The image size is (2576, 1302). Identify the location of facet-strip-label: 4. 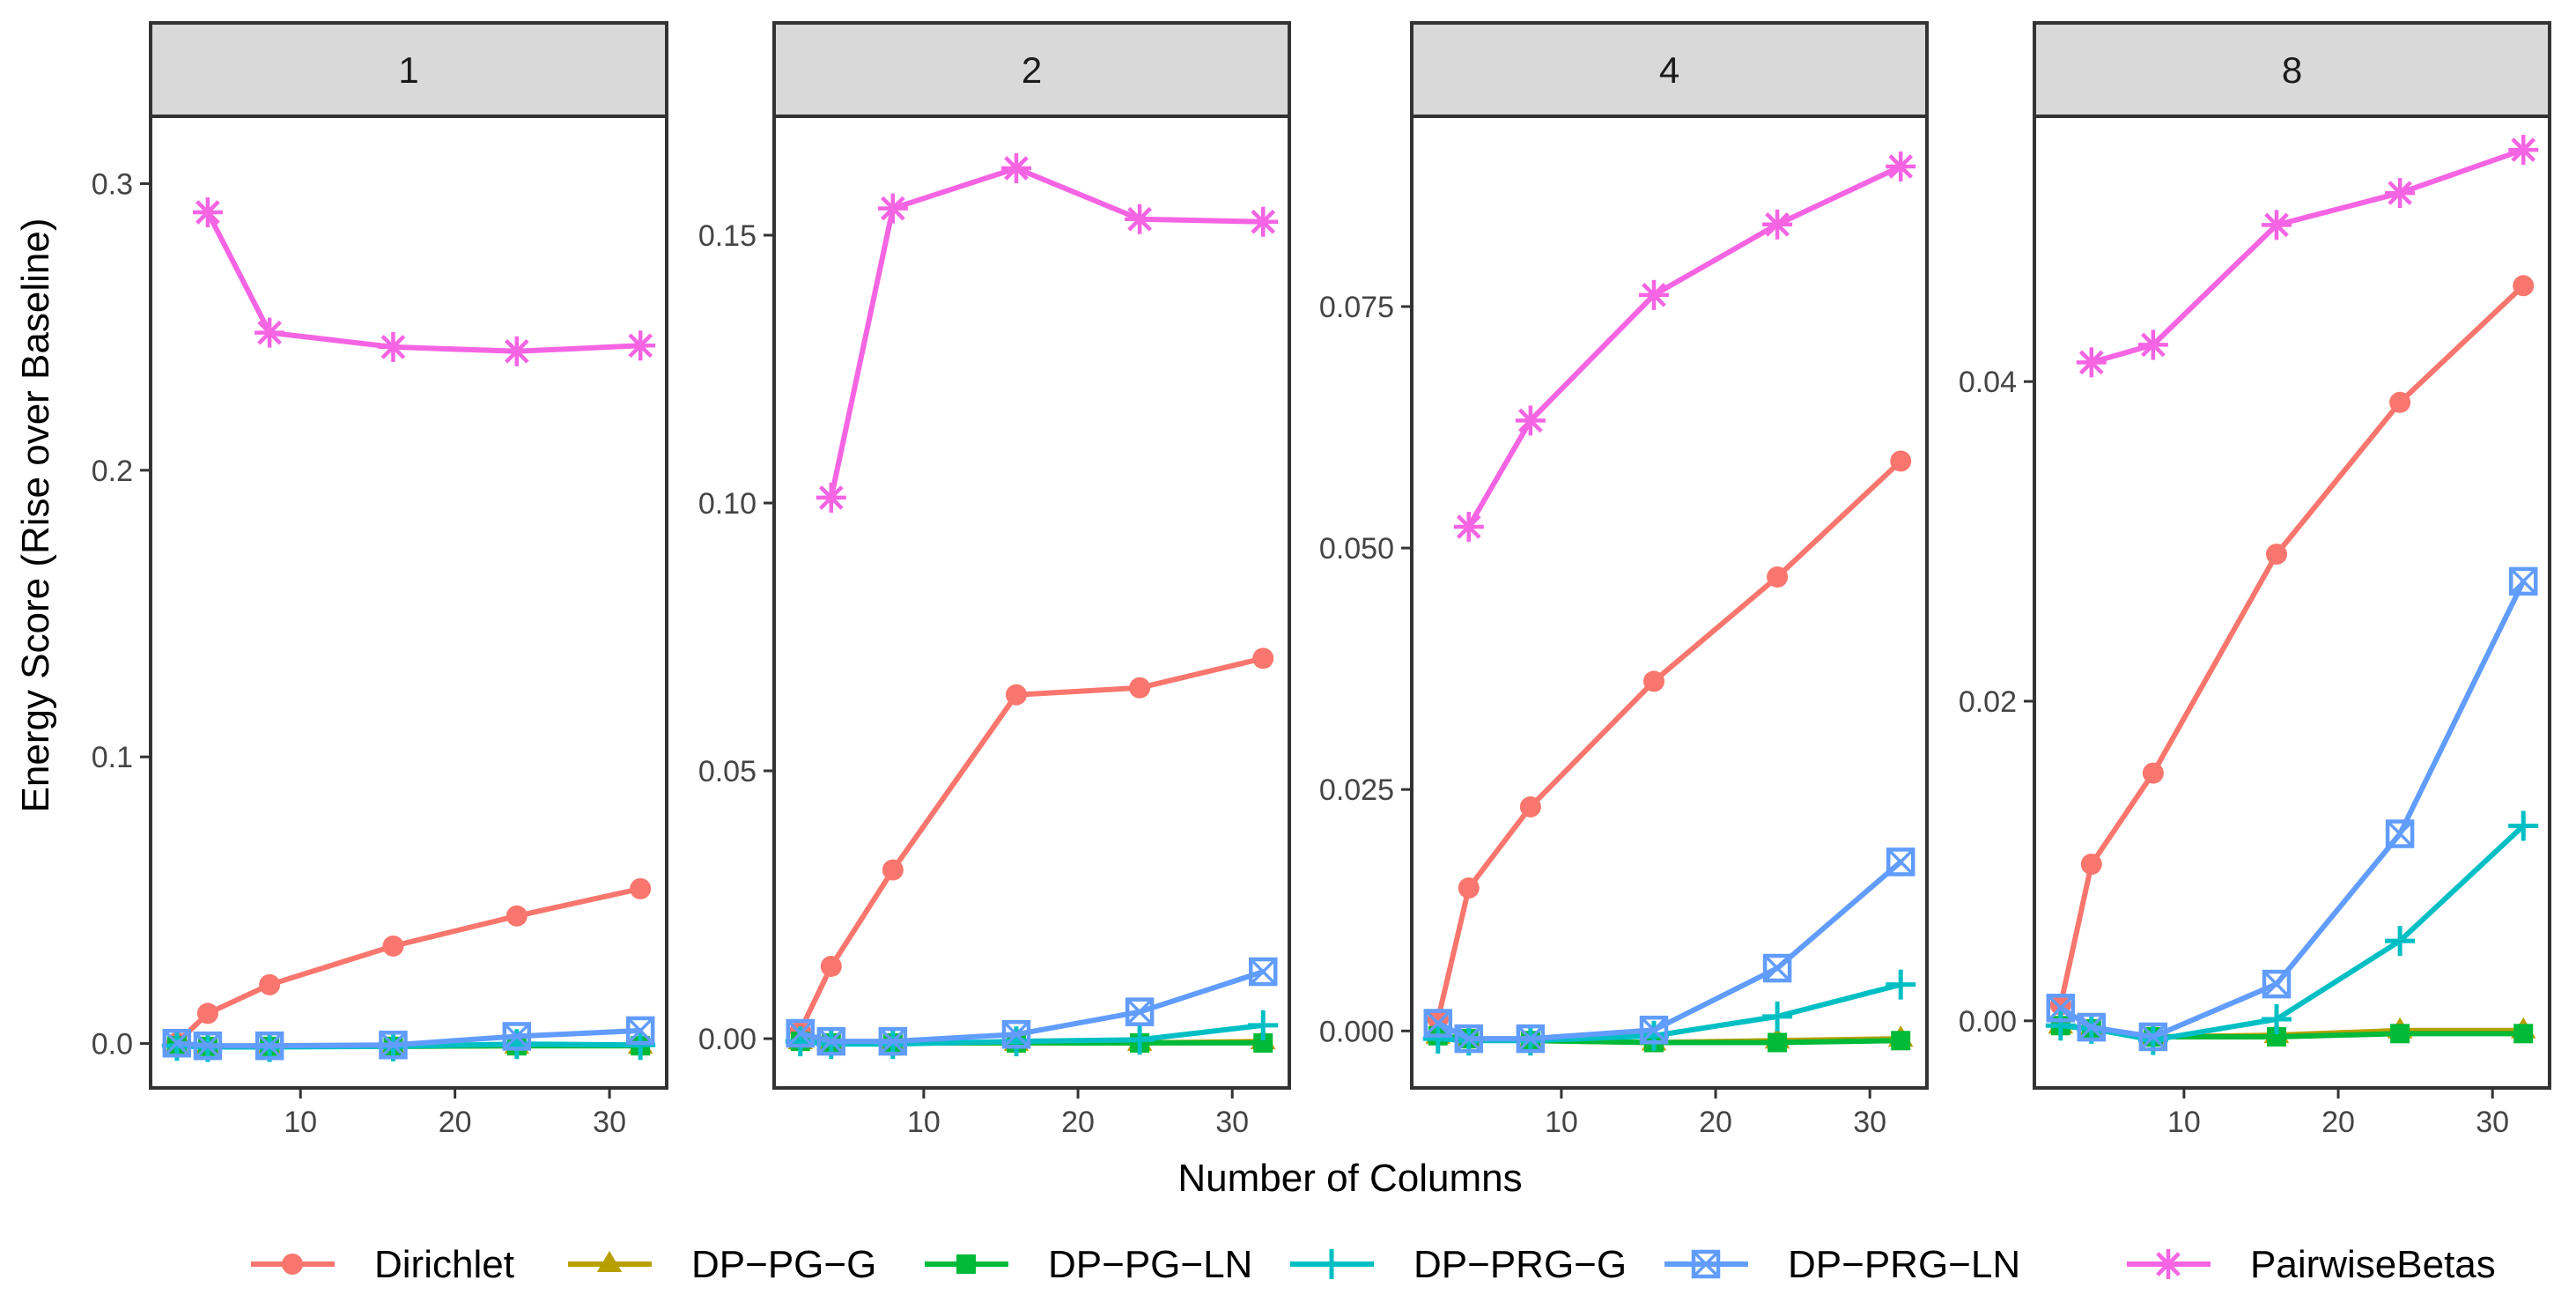
(1669, 70).